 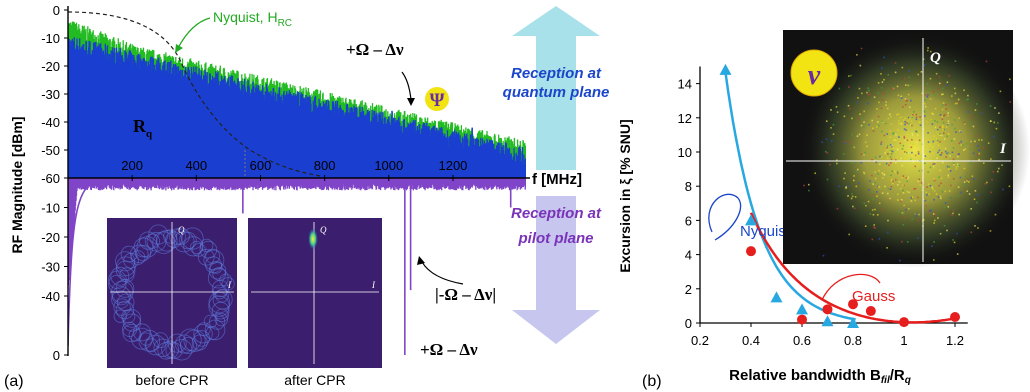 What do you see at coordinates (297, 234) in the screenshot?
I see `pilot-spectrum` at bounding box center [297, 234].